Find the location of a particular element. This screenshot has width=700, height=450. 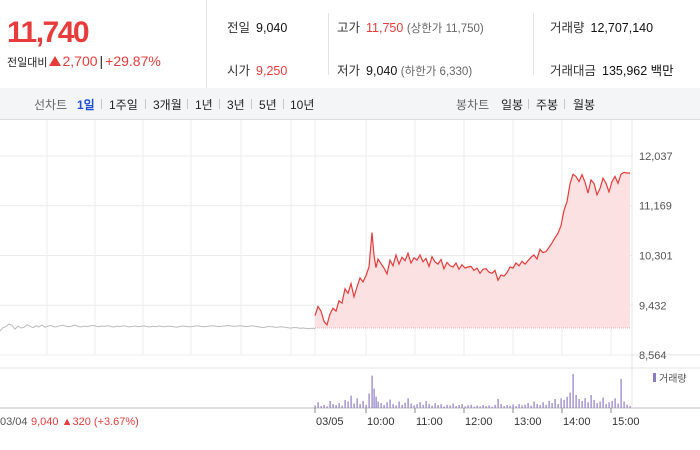

prev-day-summary-text: 9,040 ▲320 (+3.67%) is located at coordinates (85, 422).